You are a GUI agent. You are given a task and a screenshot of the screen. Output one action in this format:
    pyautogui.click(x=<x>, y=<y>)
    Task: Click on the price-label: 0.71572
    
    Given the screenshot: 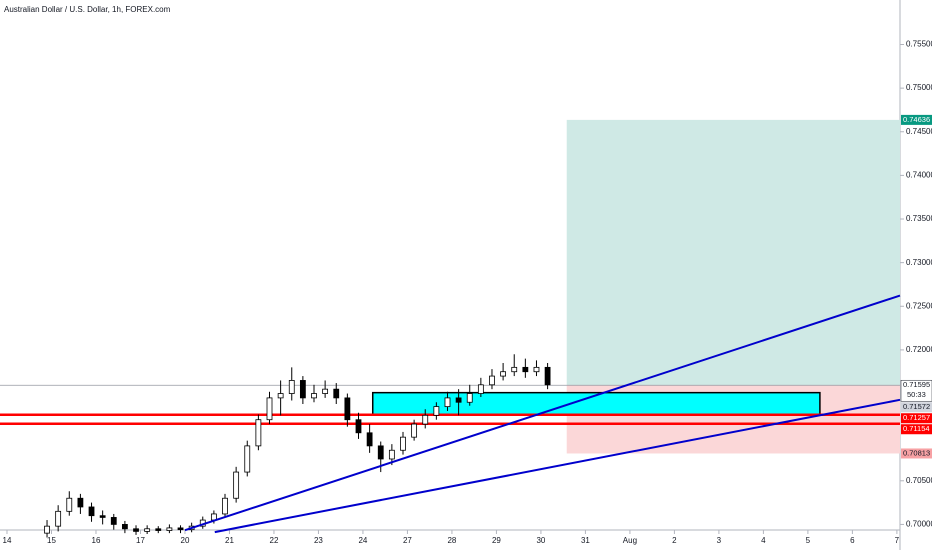 What is the action you would take?
    pyautogui.click(x=916, y=406)
    